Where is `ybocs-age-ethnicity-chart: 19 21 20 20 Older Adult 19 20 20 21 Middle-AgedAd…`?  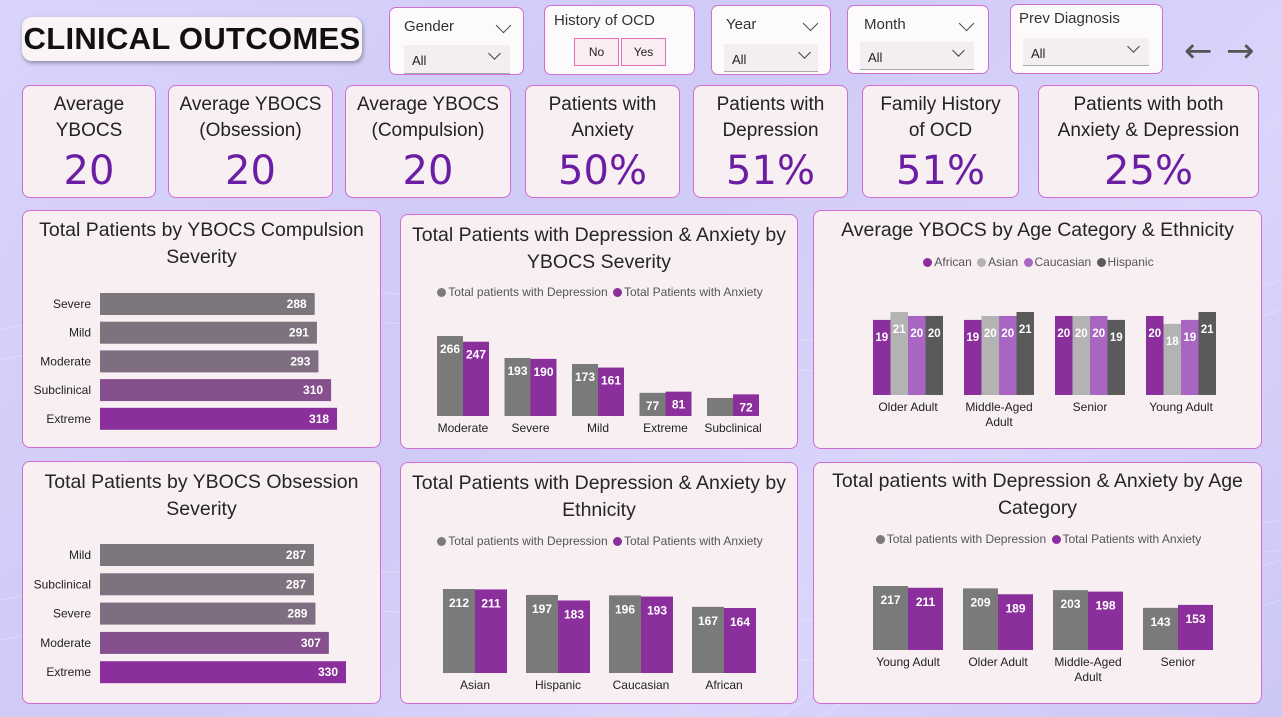 ybocs-age-ethnicity-chart: 19 21 20 20 Older Adult 19 20 20 21 Middle-AgedAd… is located at coordinates (1044, 370).